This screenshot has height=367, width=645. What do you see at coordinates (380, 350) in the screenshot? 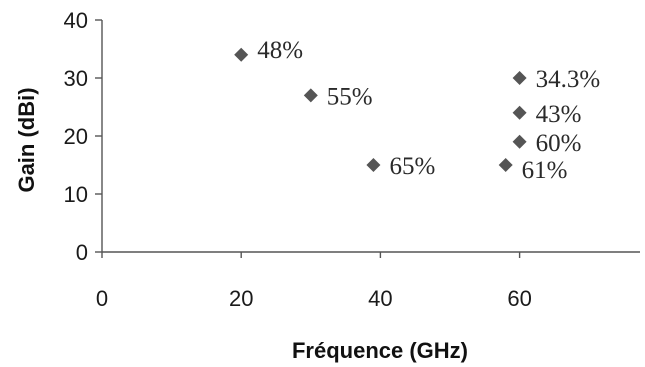
I see `x-axis-title: Fréquence (GHz)` at bounding box center [380, 350].